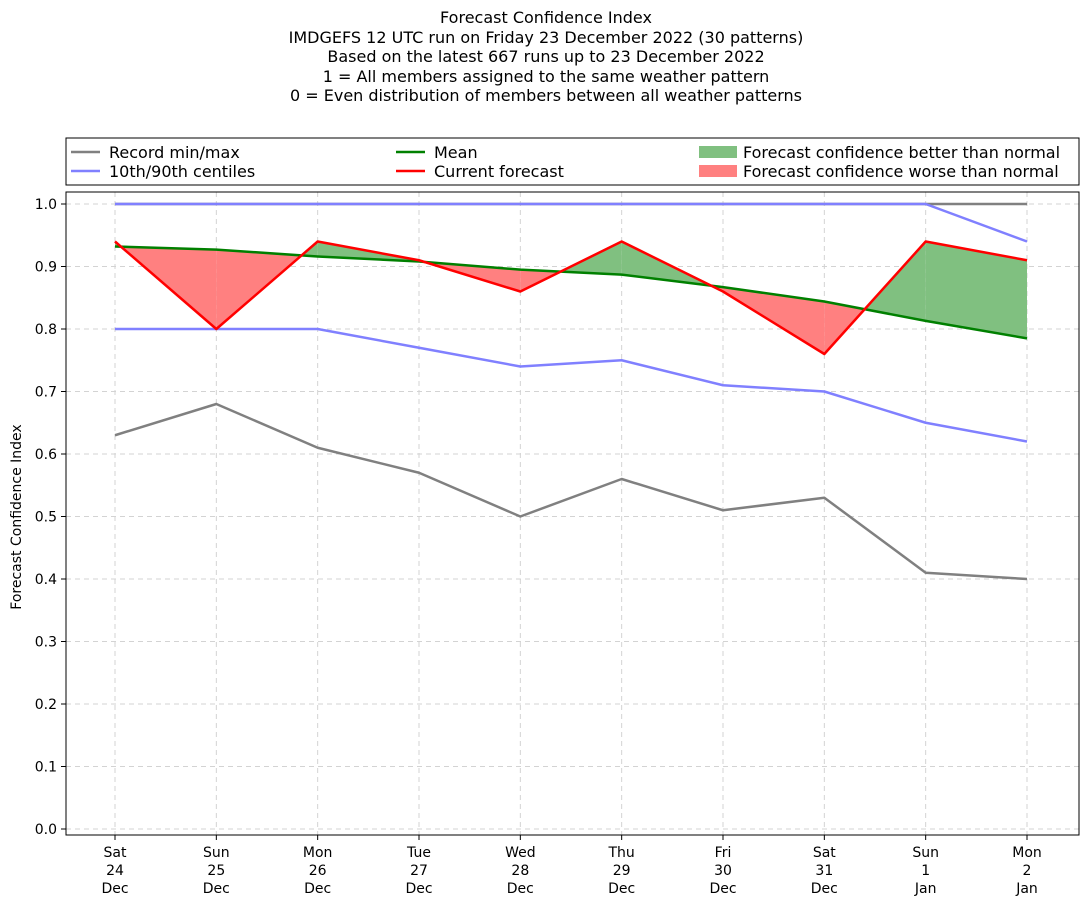 The width and height of the screenshot is (1092, 924). I want to click on legend-frame, so click(572, 161).